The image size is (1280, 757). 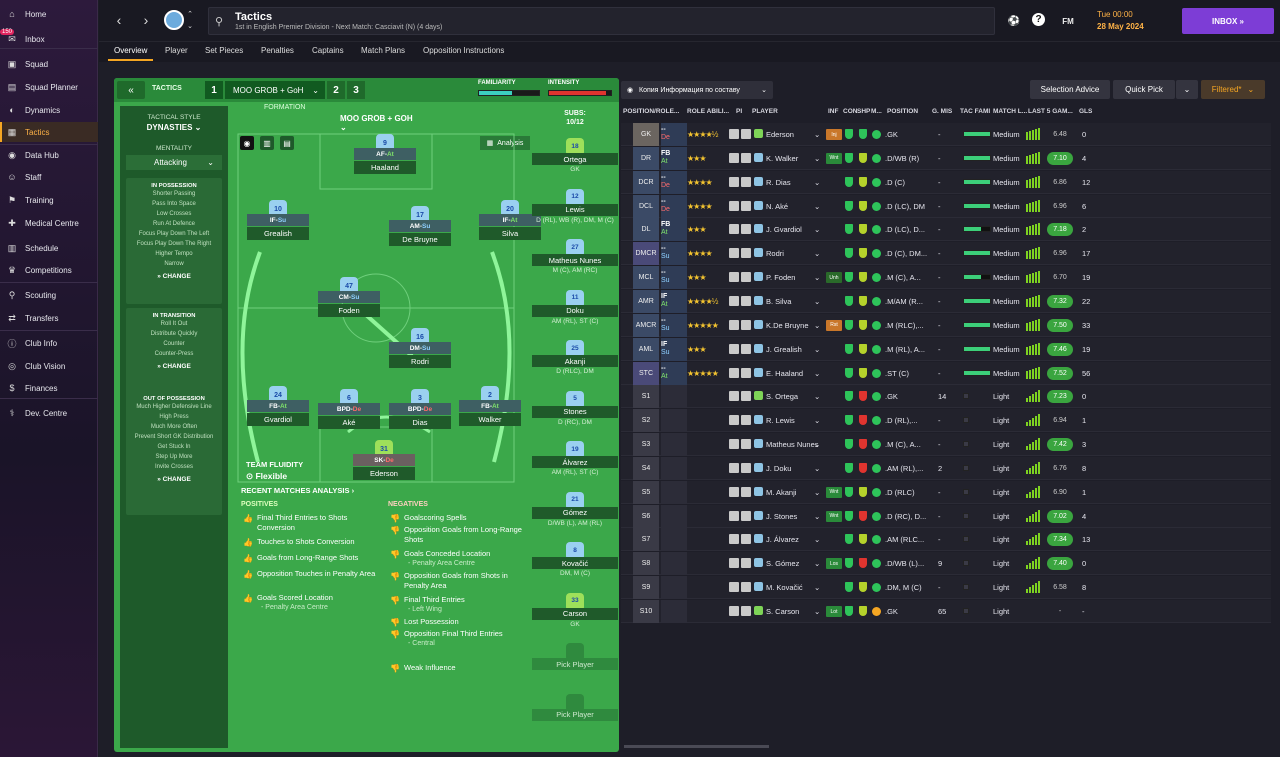 What do you see at coordinates (782, 397) in the screenshot?
I see `player-name: S. Ortega` at bounding box center [782, 397].